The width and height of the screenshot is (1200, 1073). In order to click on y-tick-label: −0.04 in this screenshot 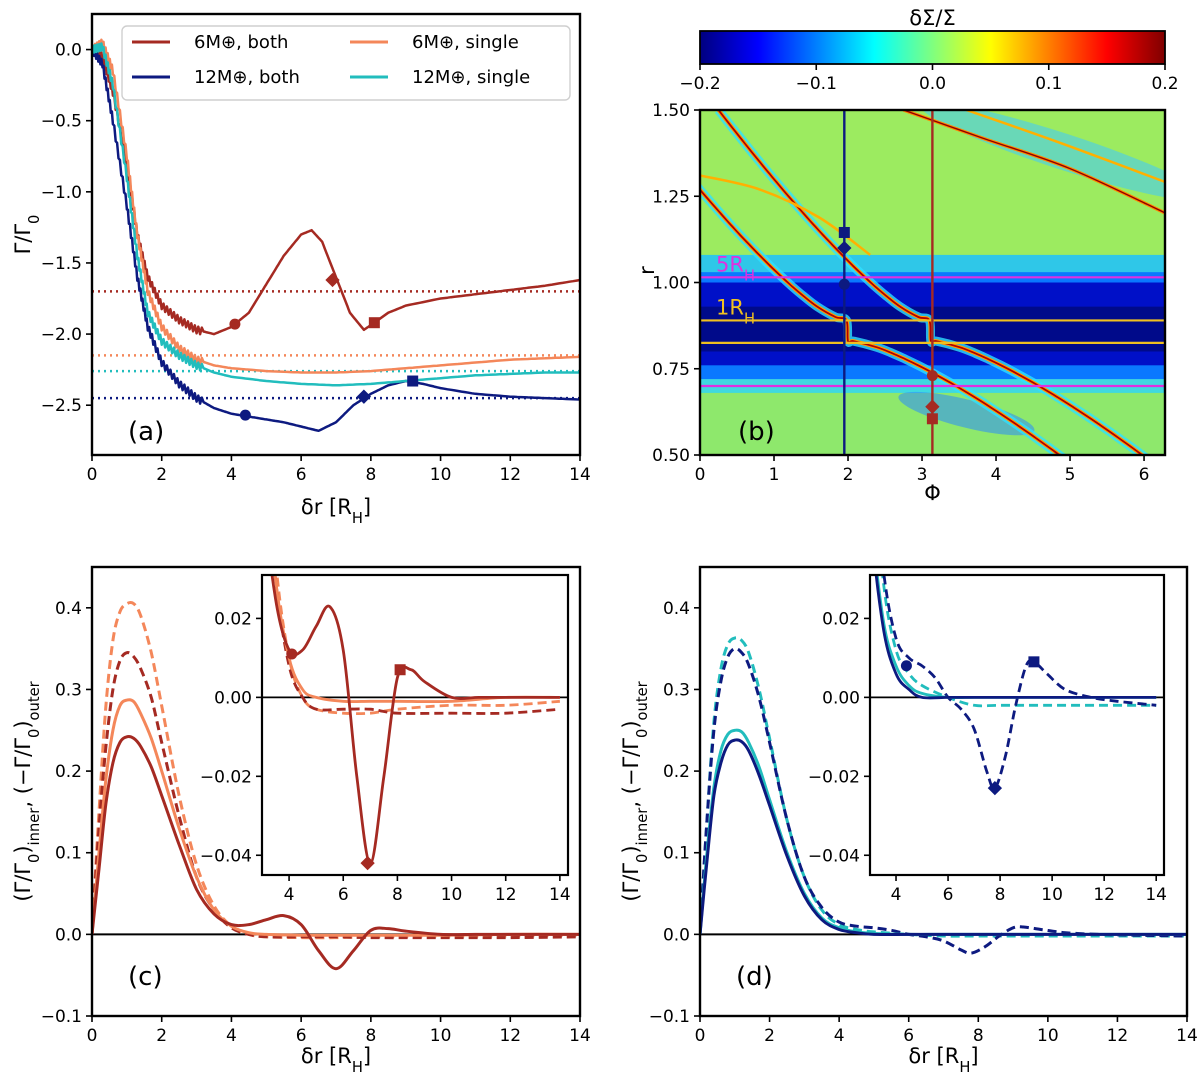, I will do `click(834, 856)`.